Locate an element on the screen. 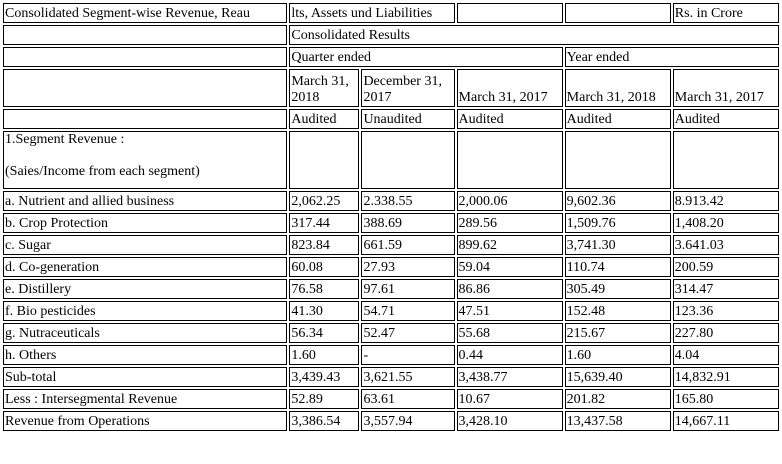  table-row: h. Others 1.60-0.44 1.60 4.04 is located at coordinates (391, 355).